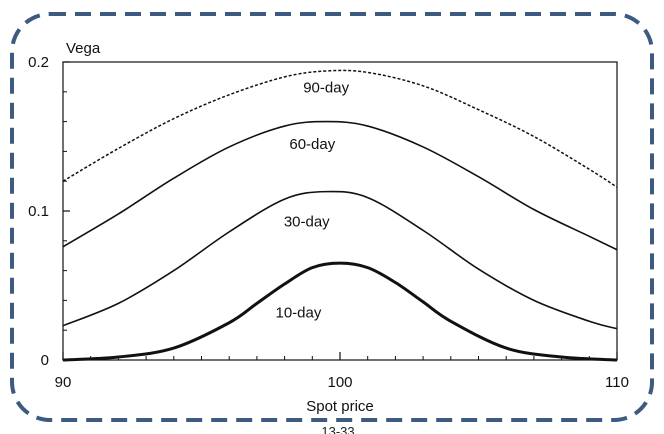 This screenshot has height=434, width=664. I want to click on y-tick-label-0.2: 0.2, so click(38, 62).